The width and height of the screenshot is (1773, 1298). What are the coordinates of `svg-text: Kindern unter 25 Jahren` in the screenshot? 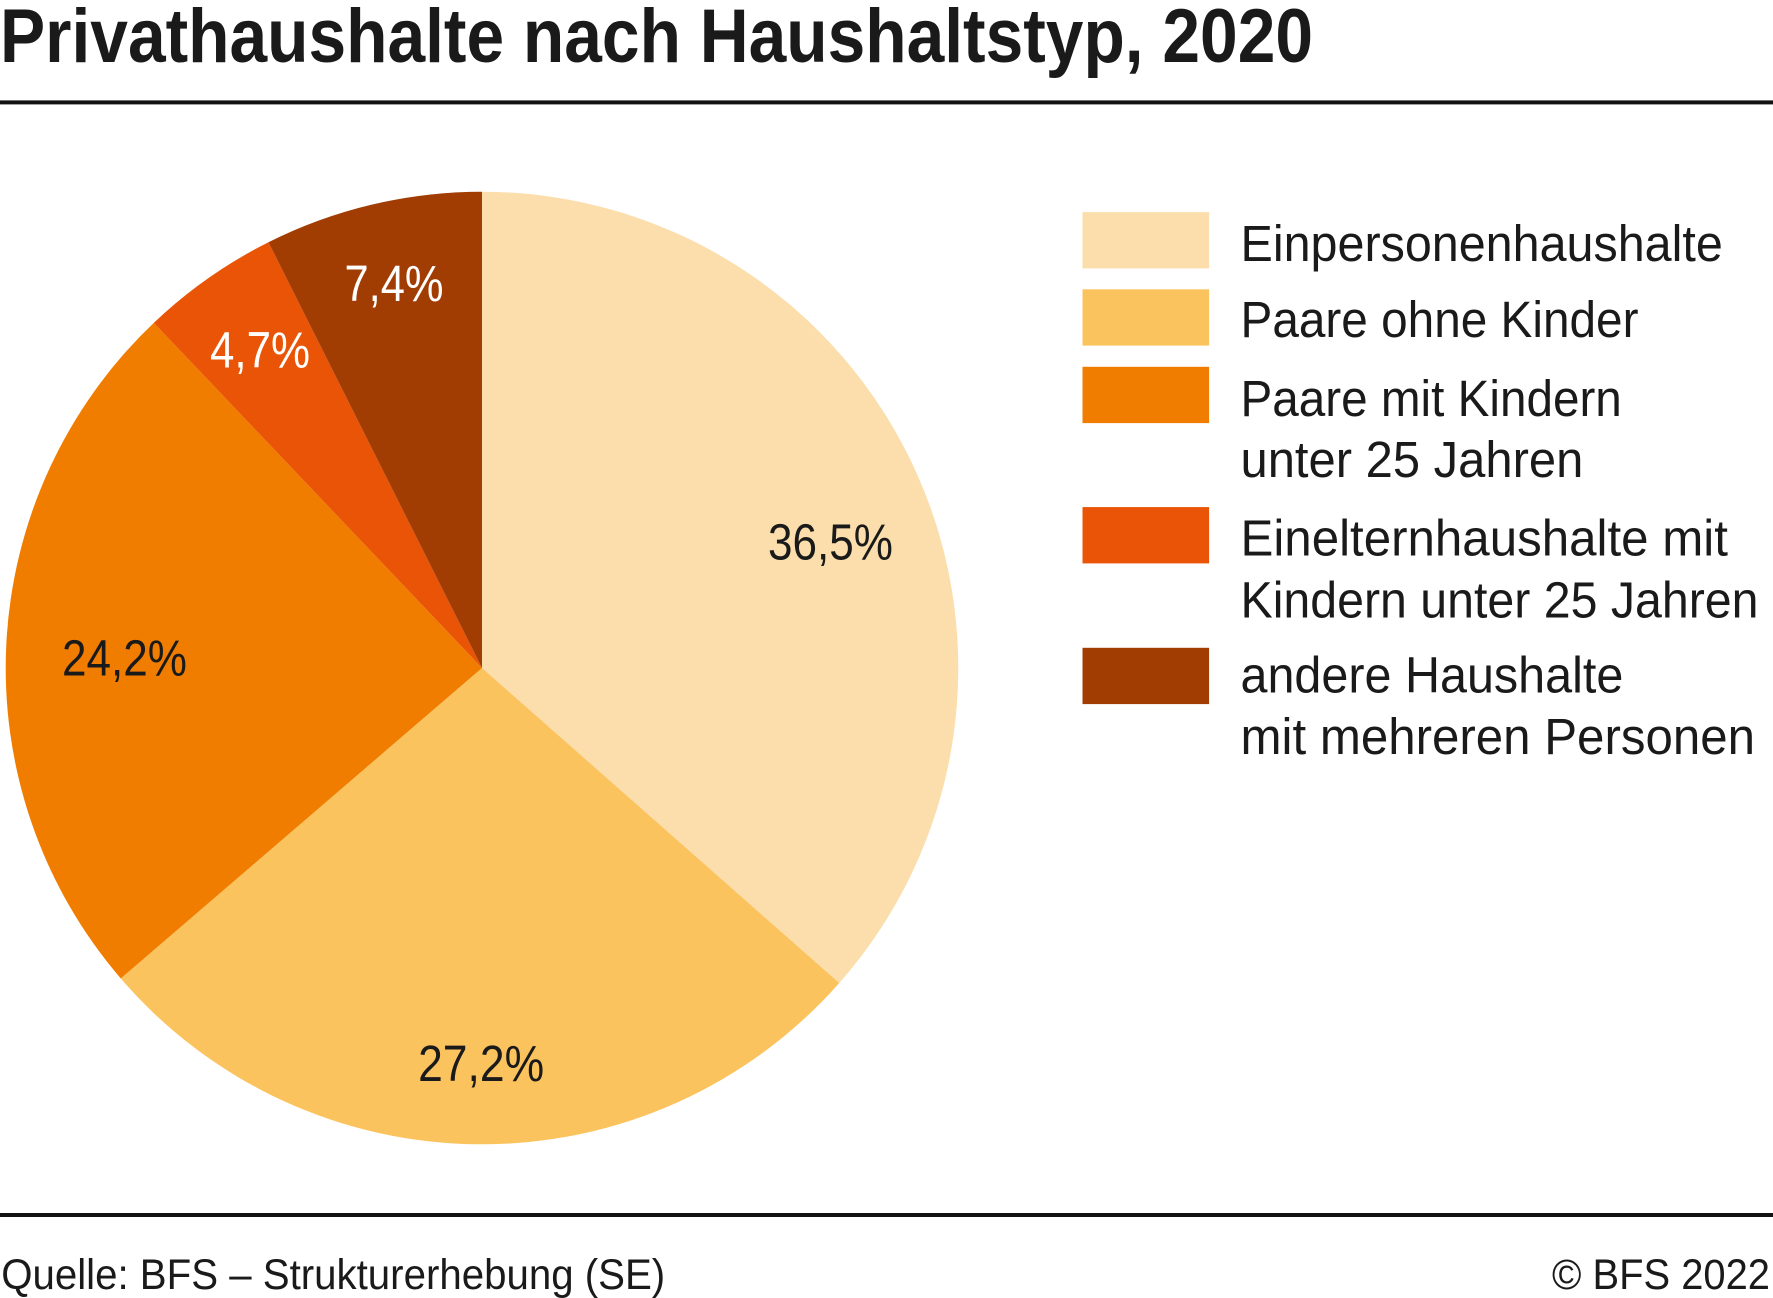 It's located at (1500, 599).